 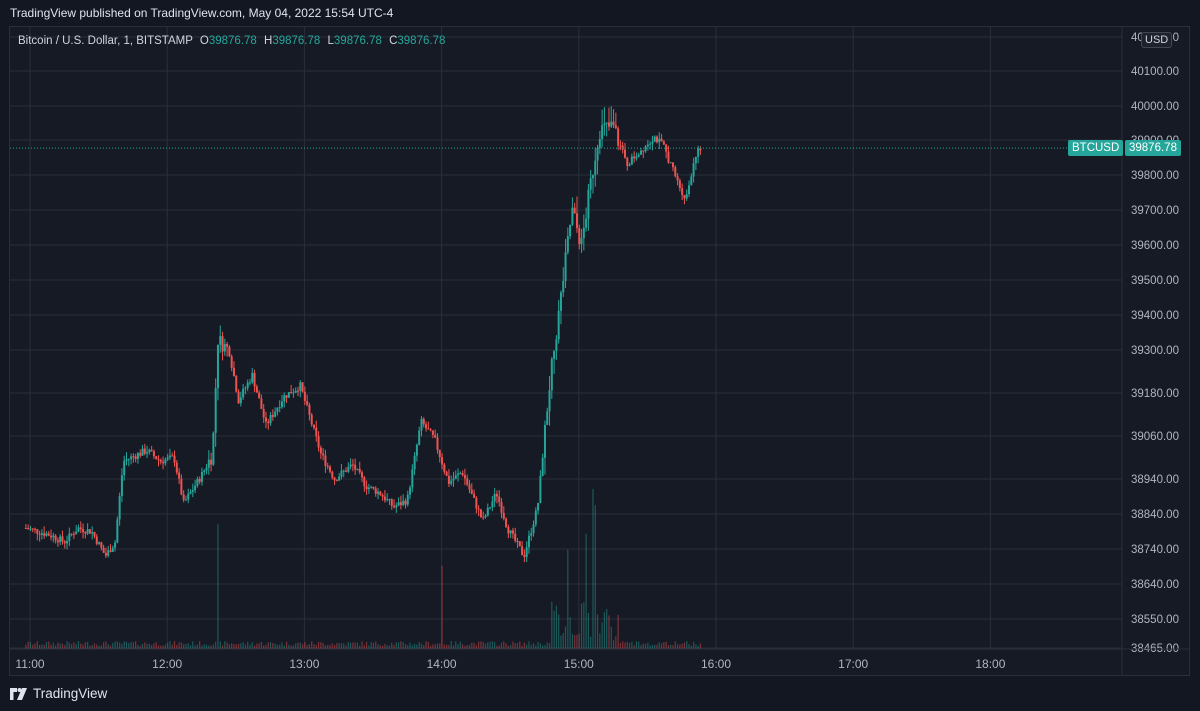 What do you see at coordinates (600, 693) in the screenshot?
I see `footer` at bounding box center [600, 693].